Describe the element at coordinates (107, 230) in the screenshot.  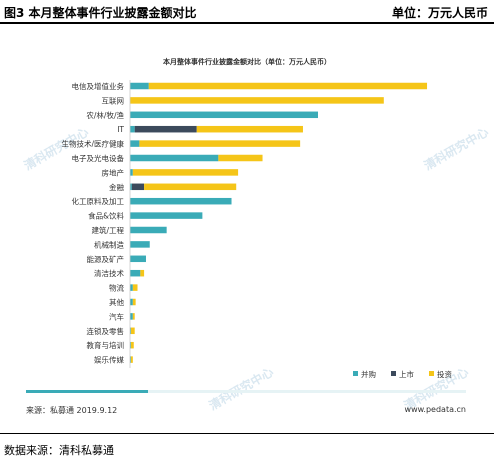
I see `category-label: 建筑/工程` at that location.